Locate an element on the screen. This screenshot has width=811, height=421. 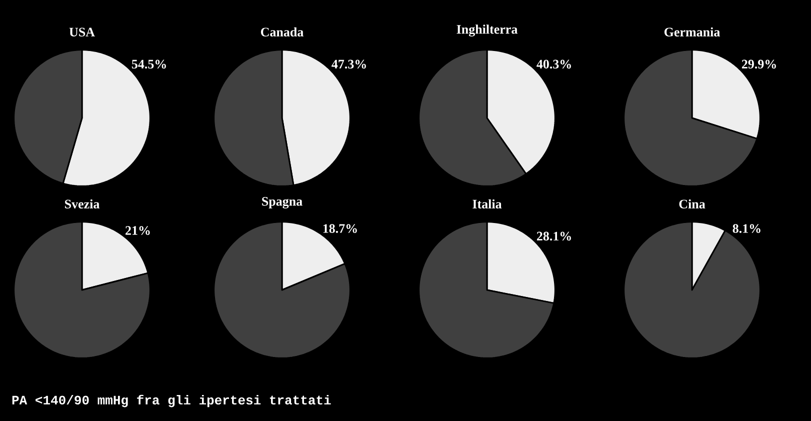
chart-title: Italia is located at coordinates (487, 203).